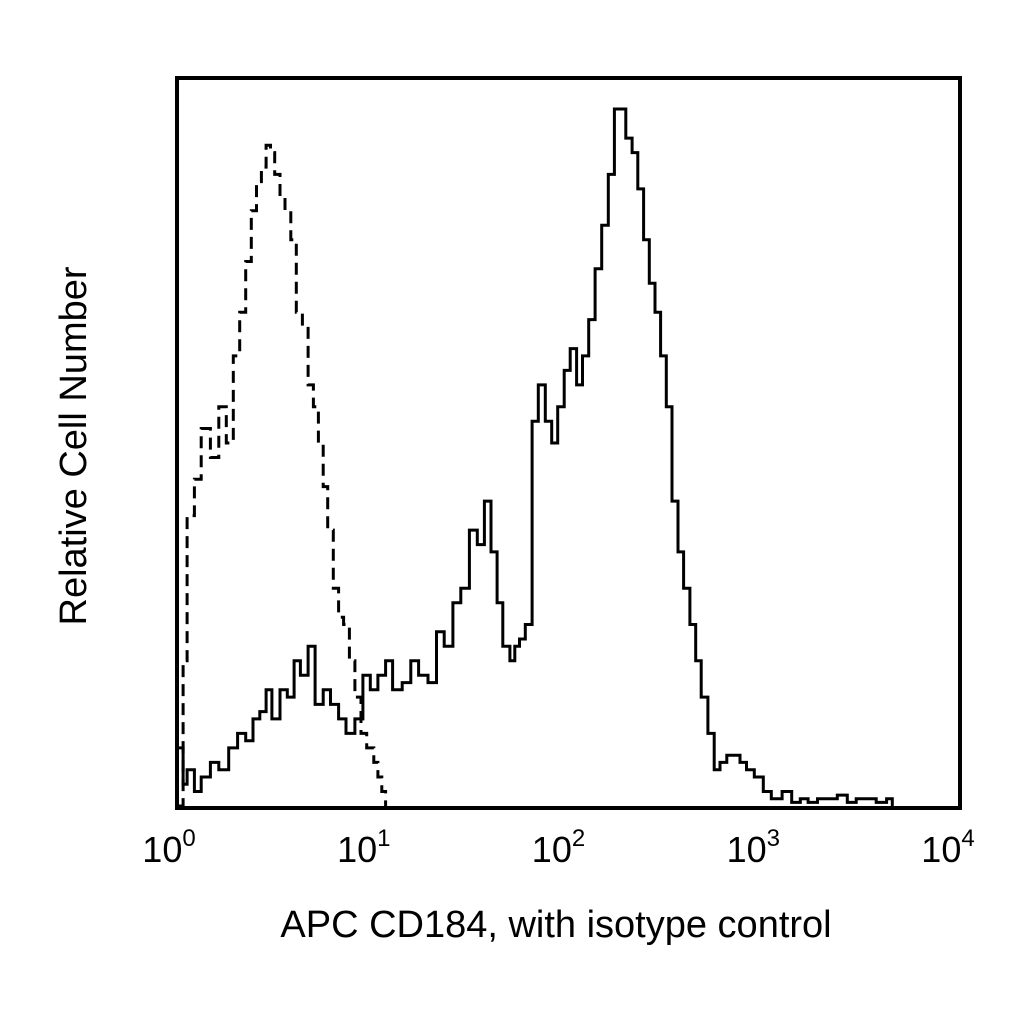 The image size is (1024, 1024). I want to click on isotype-control-series-line, so click(283, 475).